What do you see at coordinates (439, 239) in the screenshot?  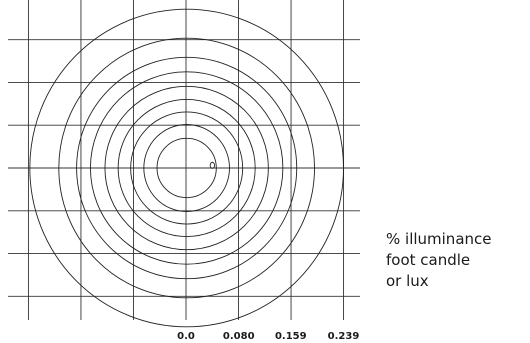 I see `legend-line-1: % illuminance` at bounding box center [439, 239].